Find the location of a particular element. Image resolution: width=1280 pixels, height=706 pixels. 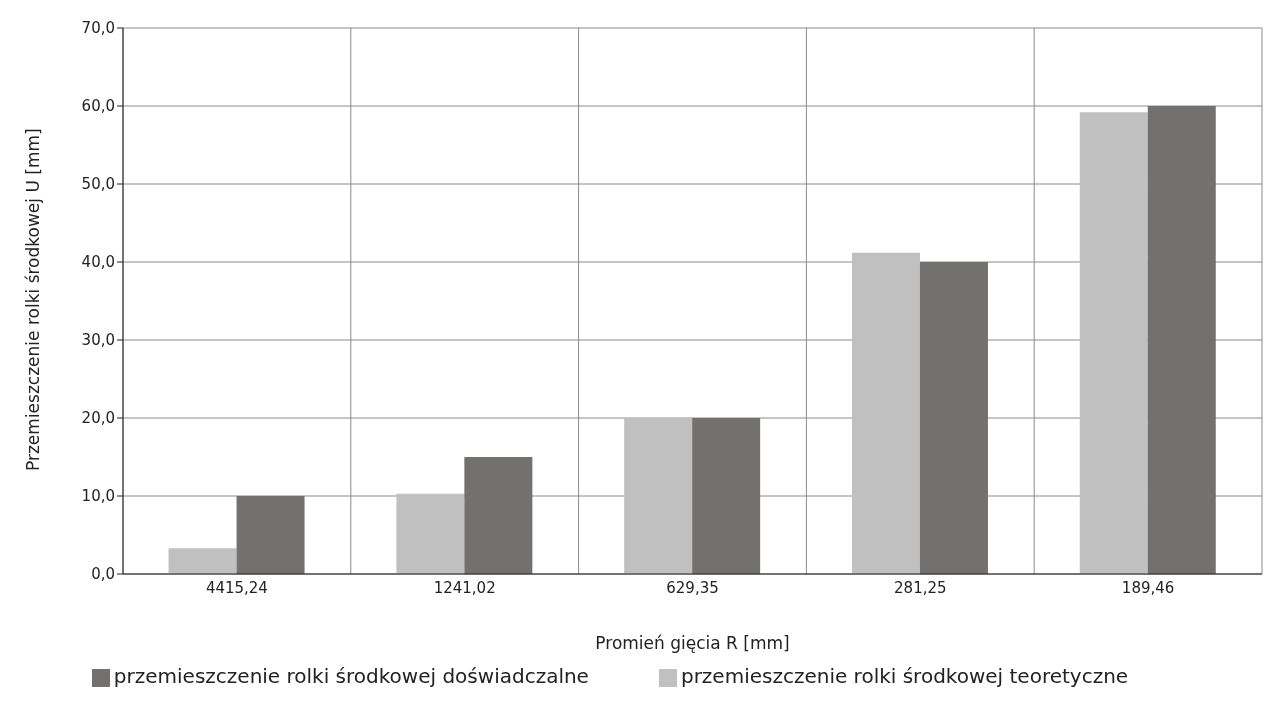

y-tick-label: 40,0 is located at coordinates (98, 262).